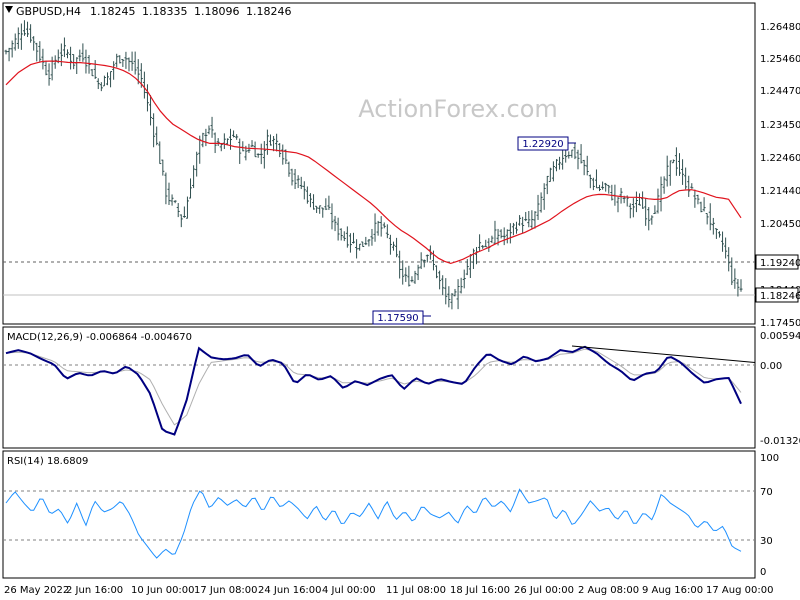 The image size is (800, 600). I want to click on macd-trendline, so click(663, 354).